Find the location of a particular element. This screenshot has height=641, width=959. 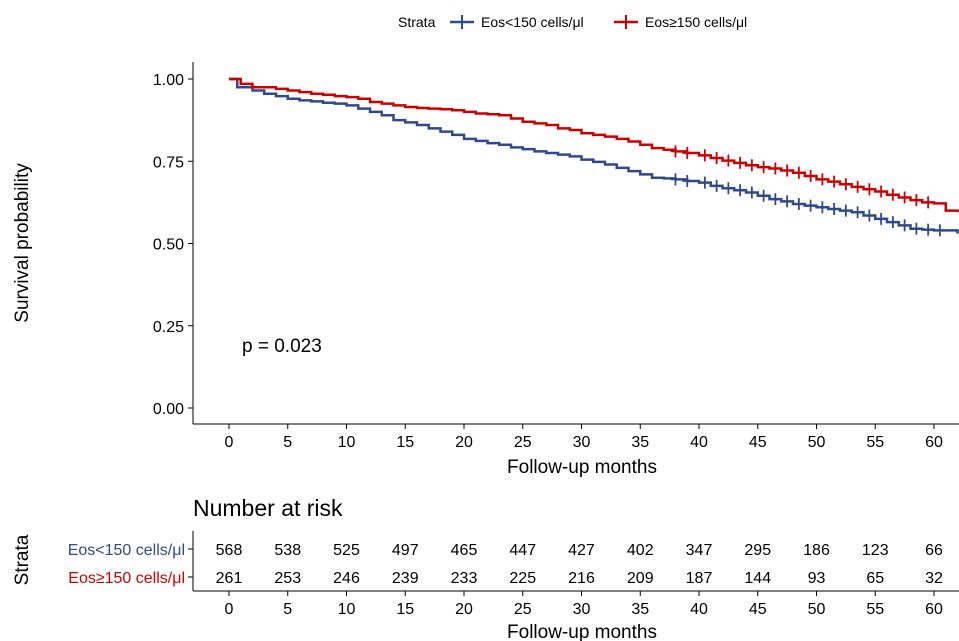

risk-value-2-9: 144 is located at coordinates (757, 578).